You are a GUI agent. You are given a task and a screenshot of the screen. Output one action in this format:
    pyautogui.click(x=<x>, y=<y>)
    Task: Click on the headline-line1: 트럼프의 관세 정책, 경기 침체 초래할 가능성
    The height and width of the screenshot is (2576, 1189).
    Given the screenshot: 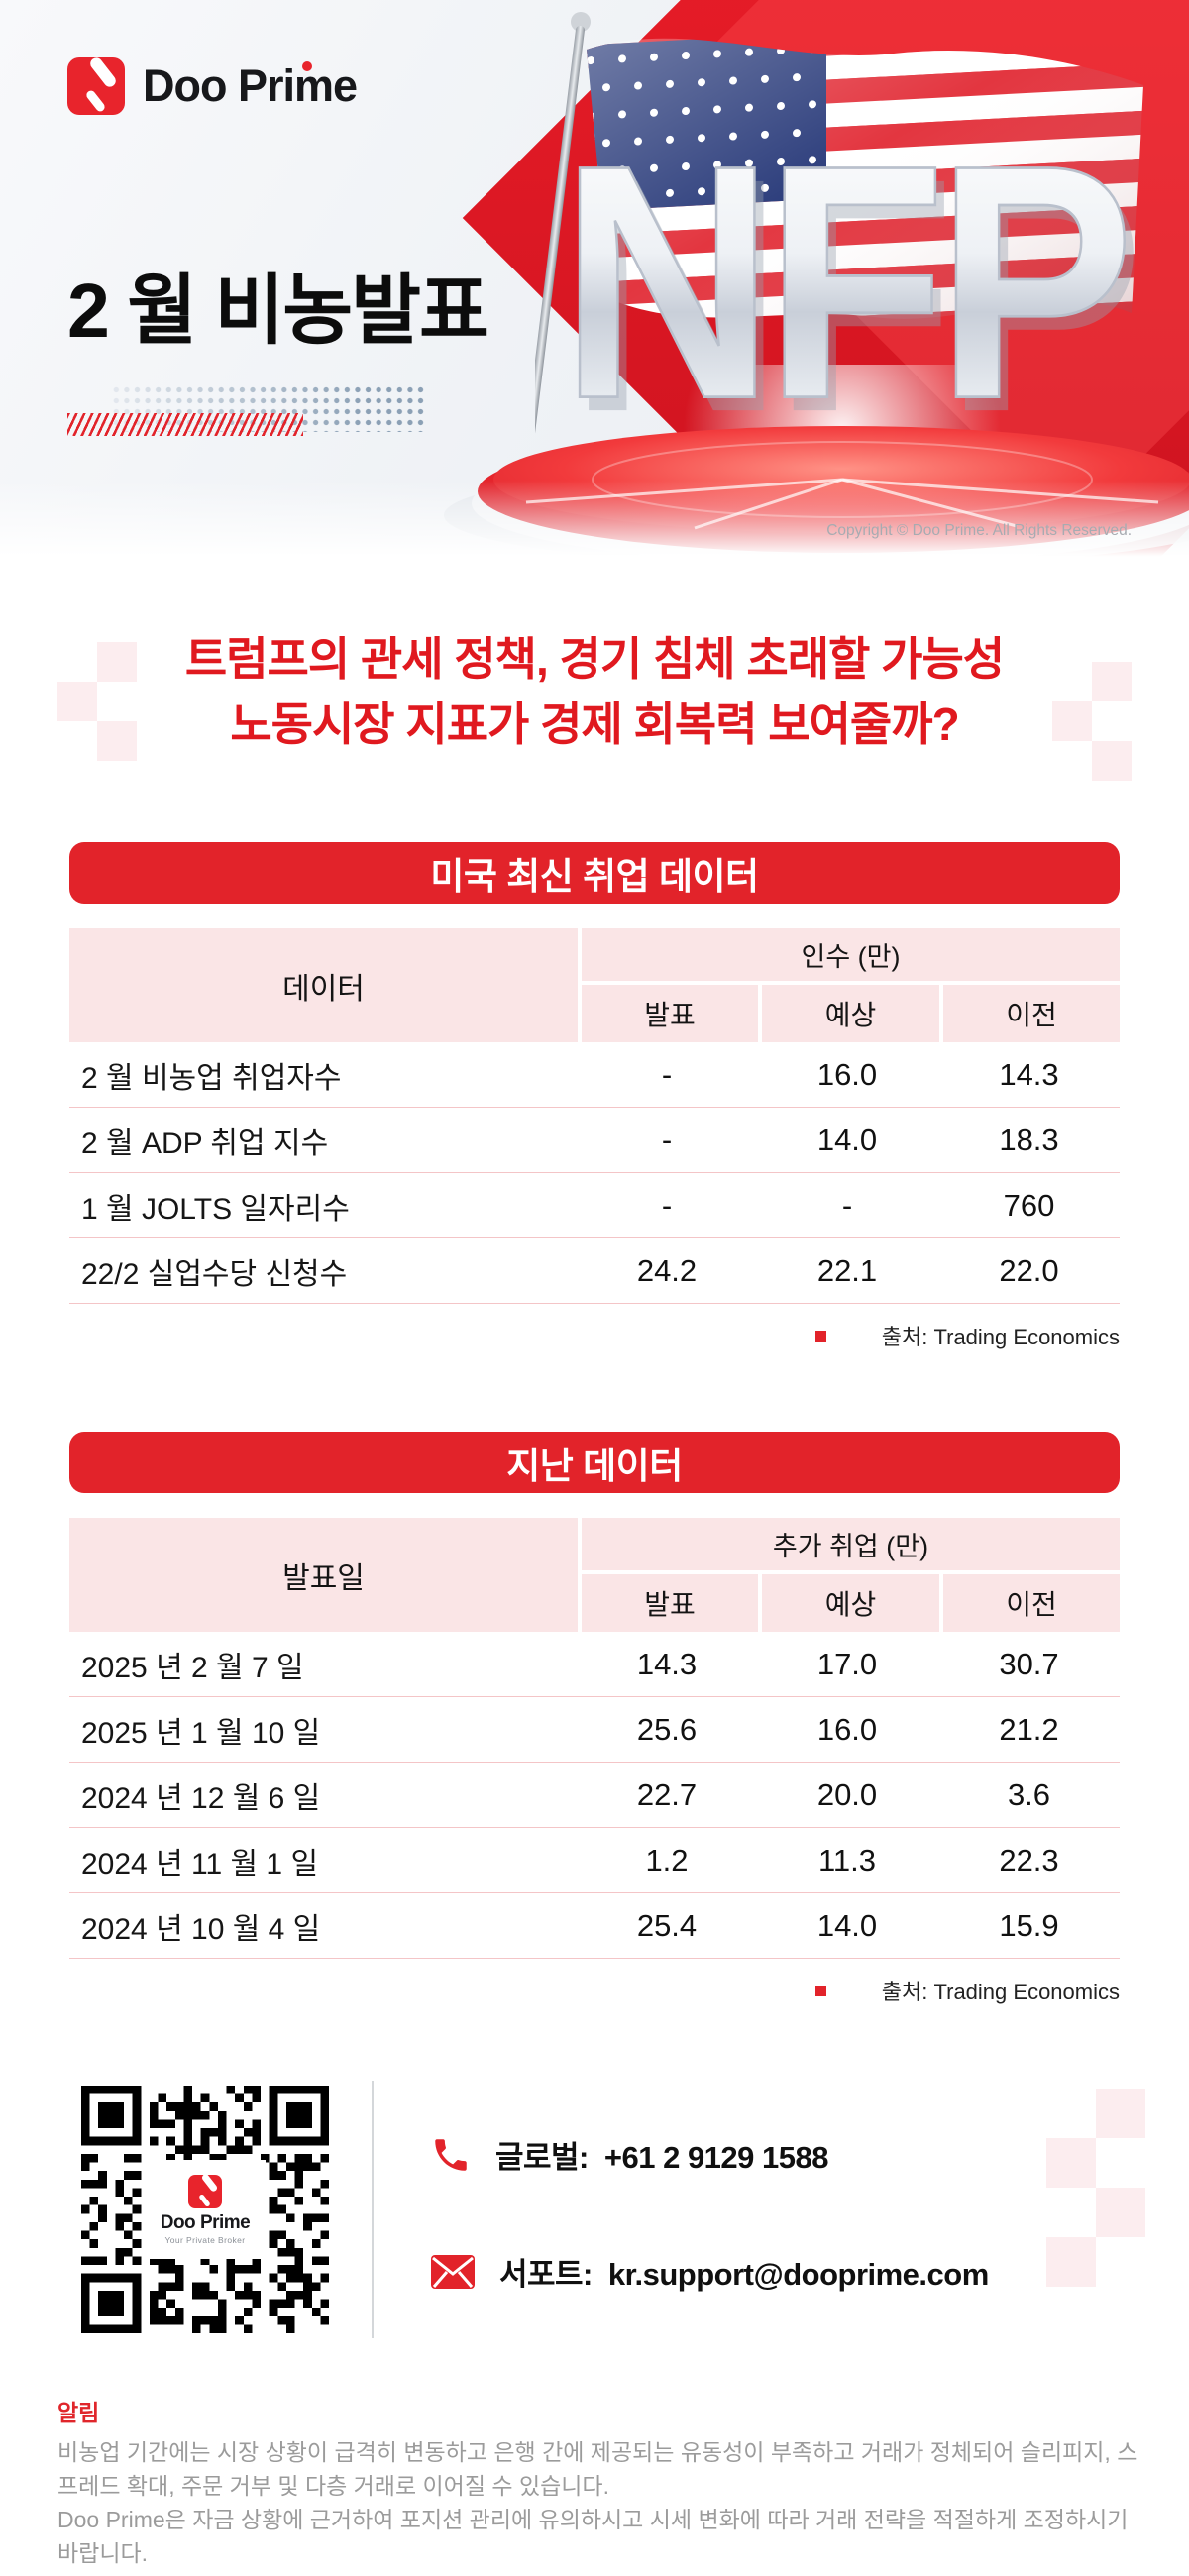 What is the action you would take?
    pyautogui.click(x=594, y=659)
    